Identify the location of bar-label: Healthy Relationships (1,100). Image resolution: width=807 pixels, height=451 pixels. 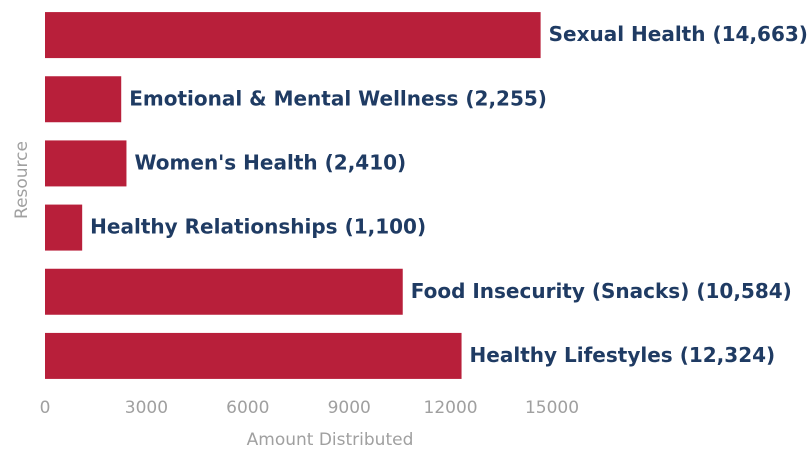
(258, 226).